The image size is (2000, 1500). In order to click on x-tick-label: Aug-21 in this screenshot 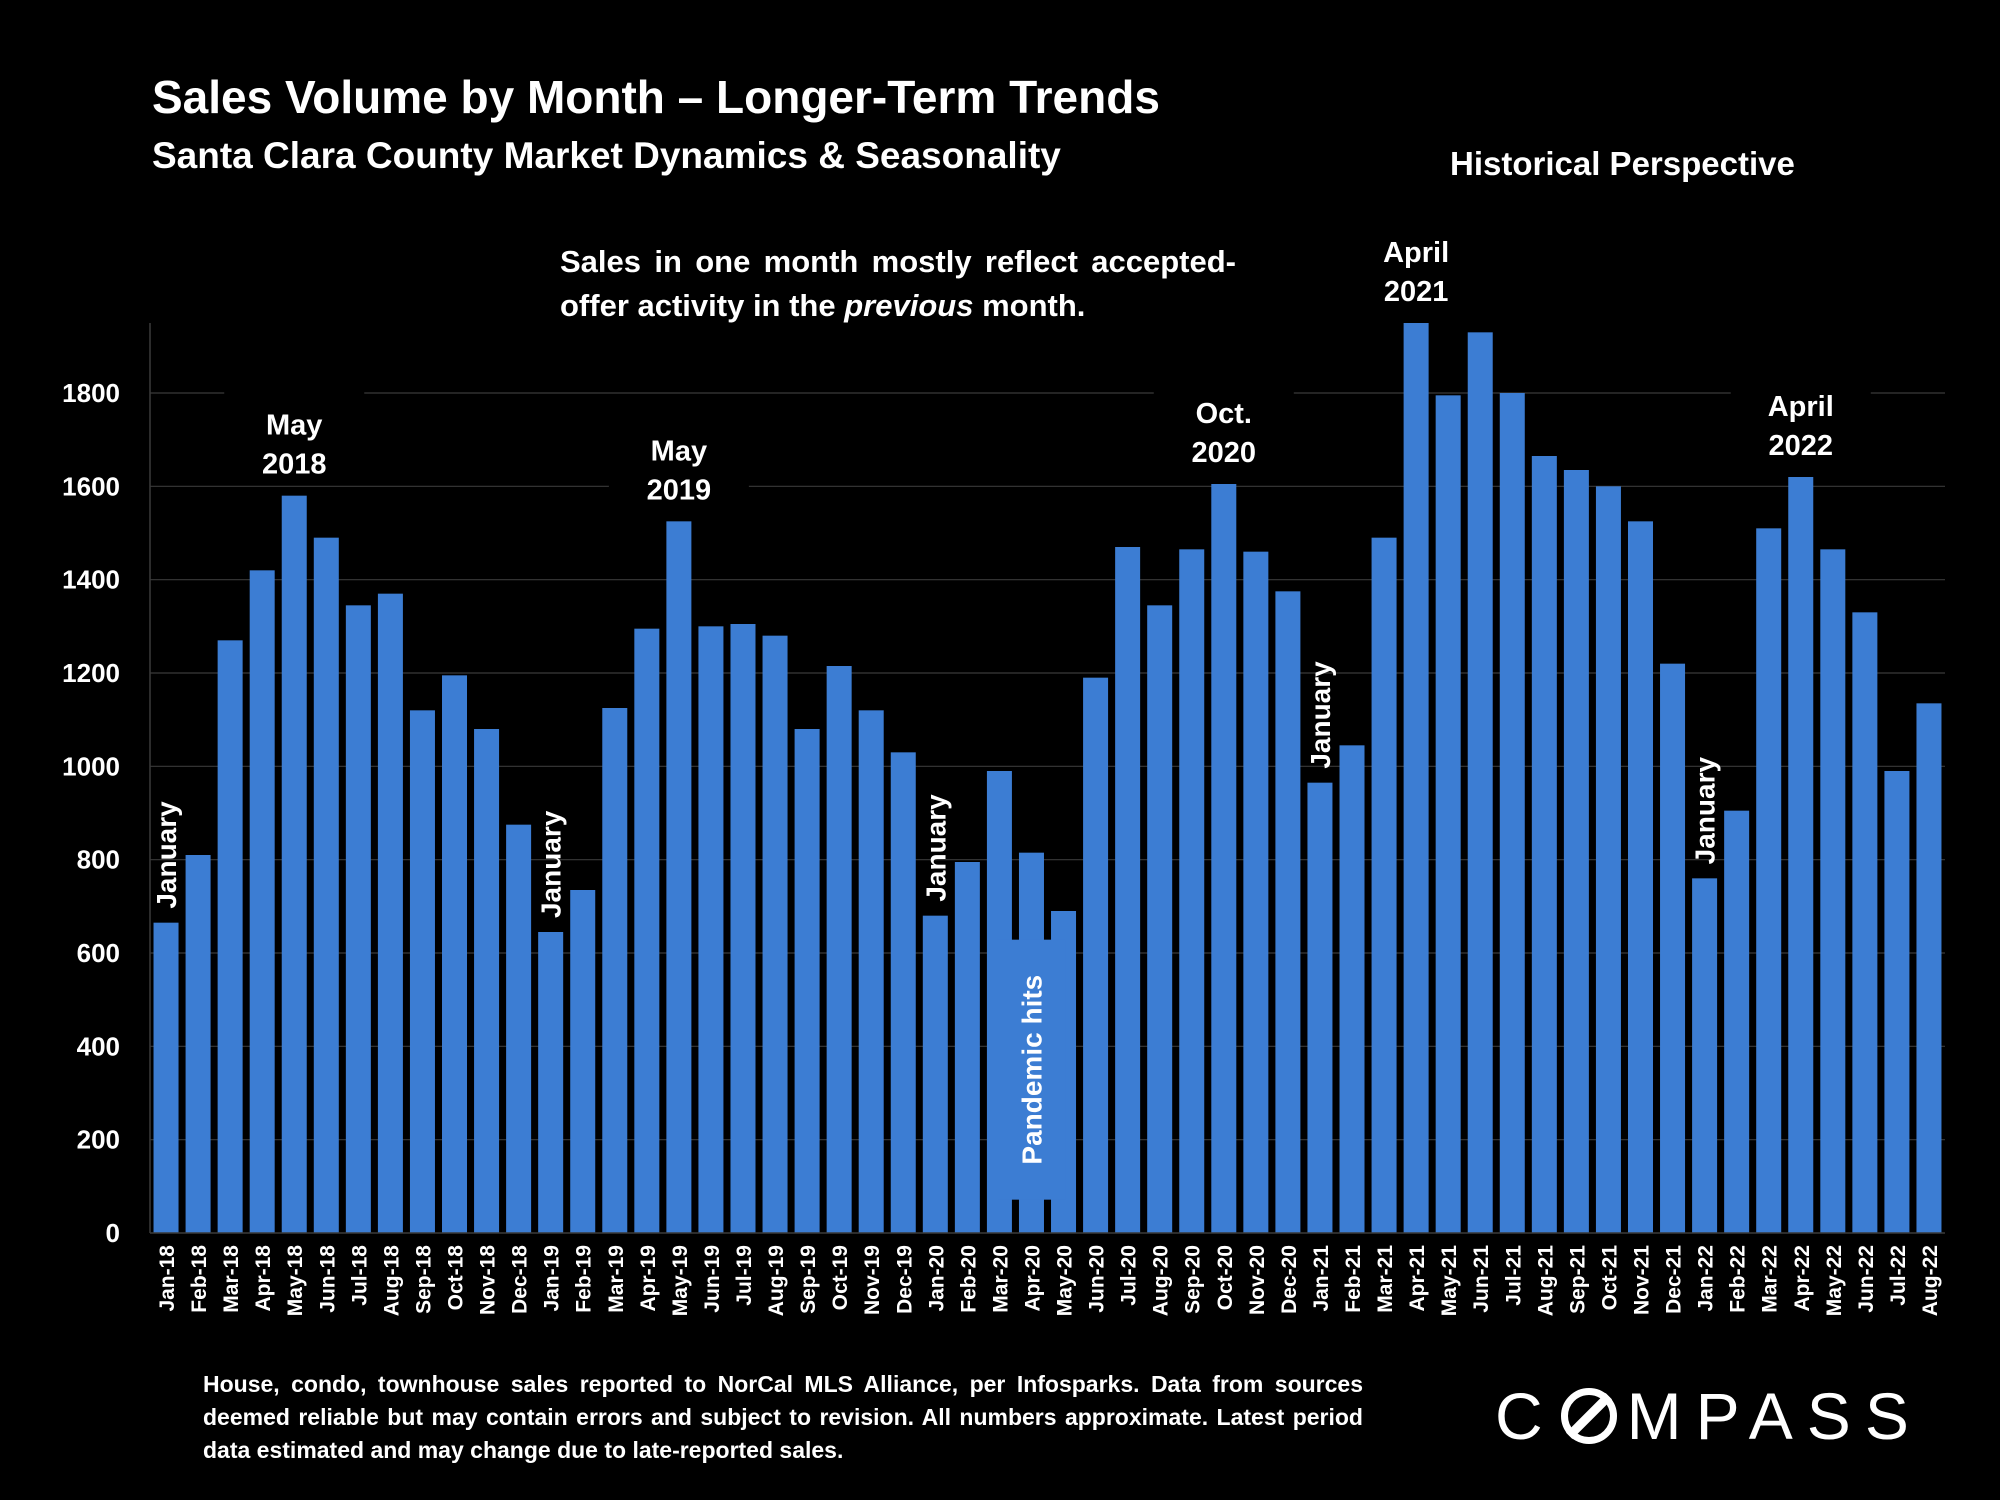, I will do `click(1545, 1280)`.